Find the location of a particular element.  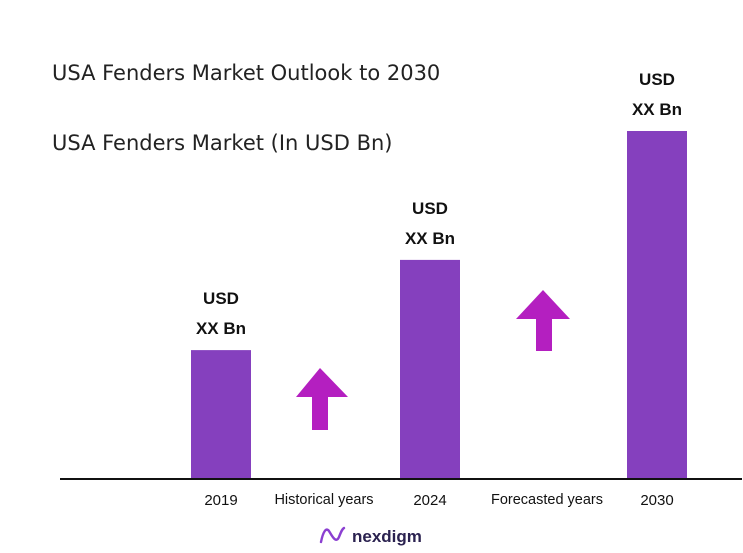

bar-2030 is located at coordinates (657, 305).